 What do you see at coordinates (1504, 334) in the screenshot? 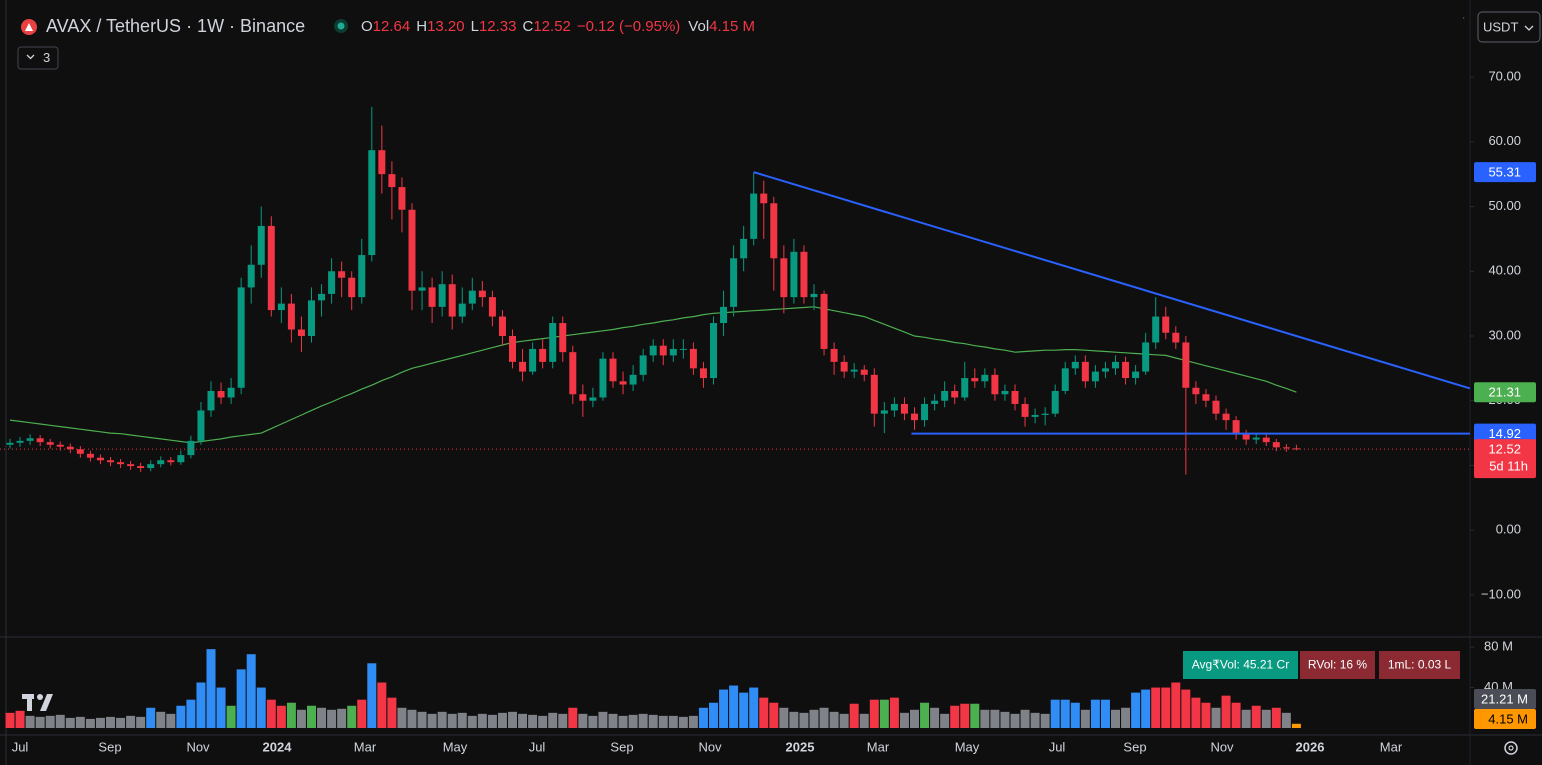
I see `y-tick-label: 30.00` at bounding box center [1504, 334].